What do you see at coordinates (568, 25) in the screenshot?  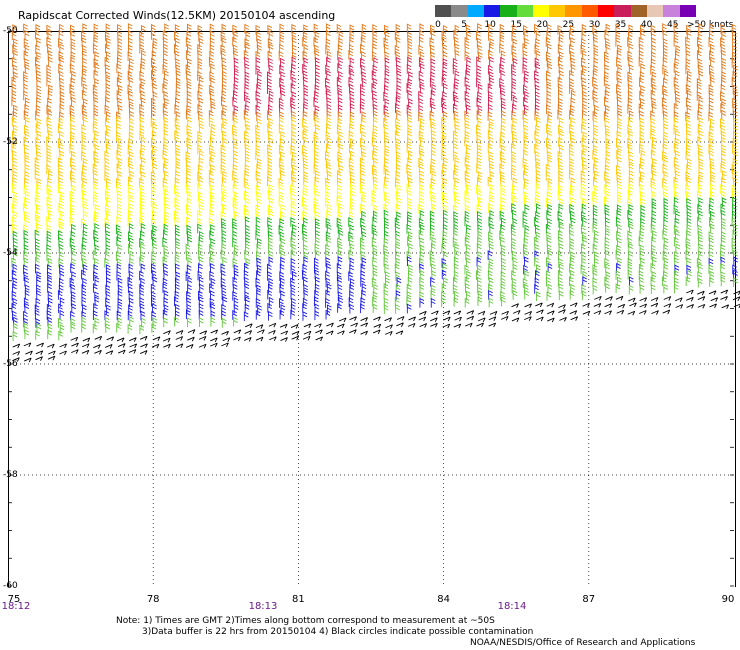 I see `colorbar-tick-label: 25` at bounding box center [568, 25].